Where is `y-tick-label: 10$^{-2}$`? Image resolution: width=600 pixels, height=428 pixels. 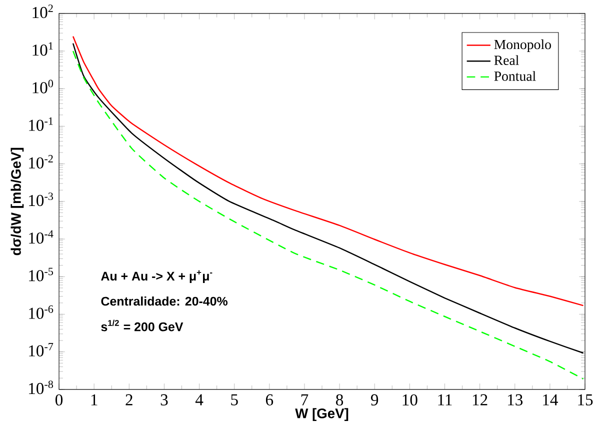
y-tick-label: 10$^{-2}$ is located at coordinates (41, 161).